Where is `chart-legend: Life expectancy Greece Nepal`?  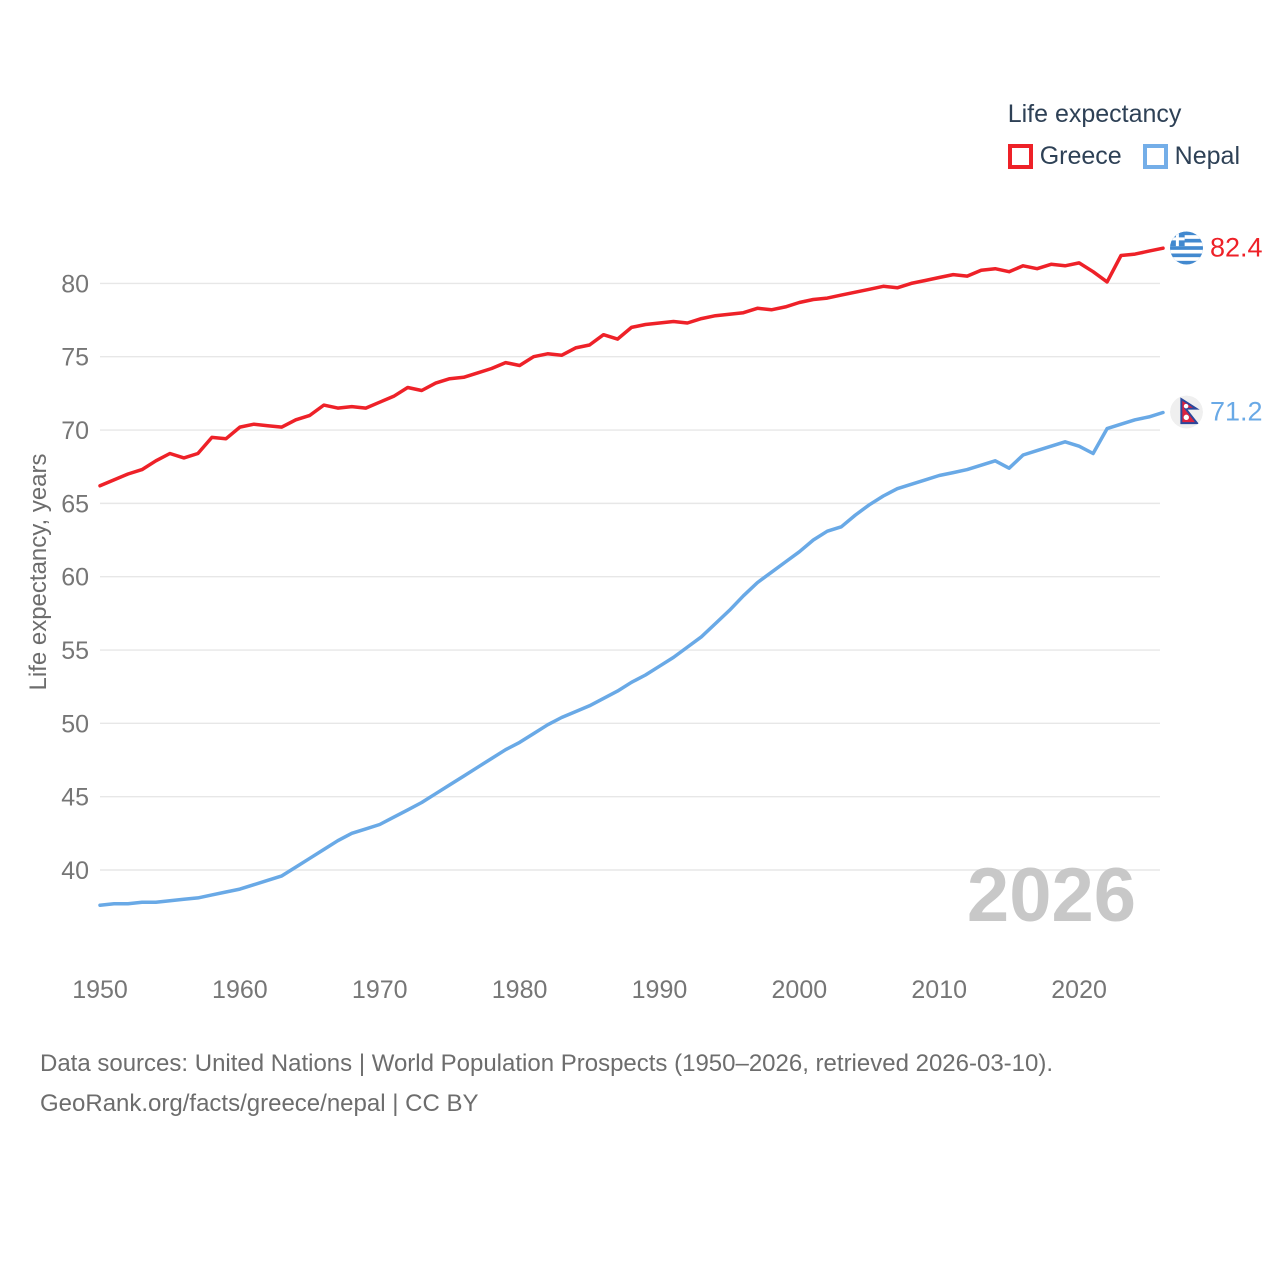
chart-legend: Life expectancy Greece Nepal is located at coordinates (1123, 135).